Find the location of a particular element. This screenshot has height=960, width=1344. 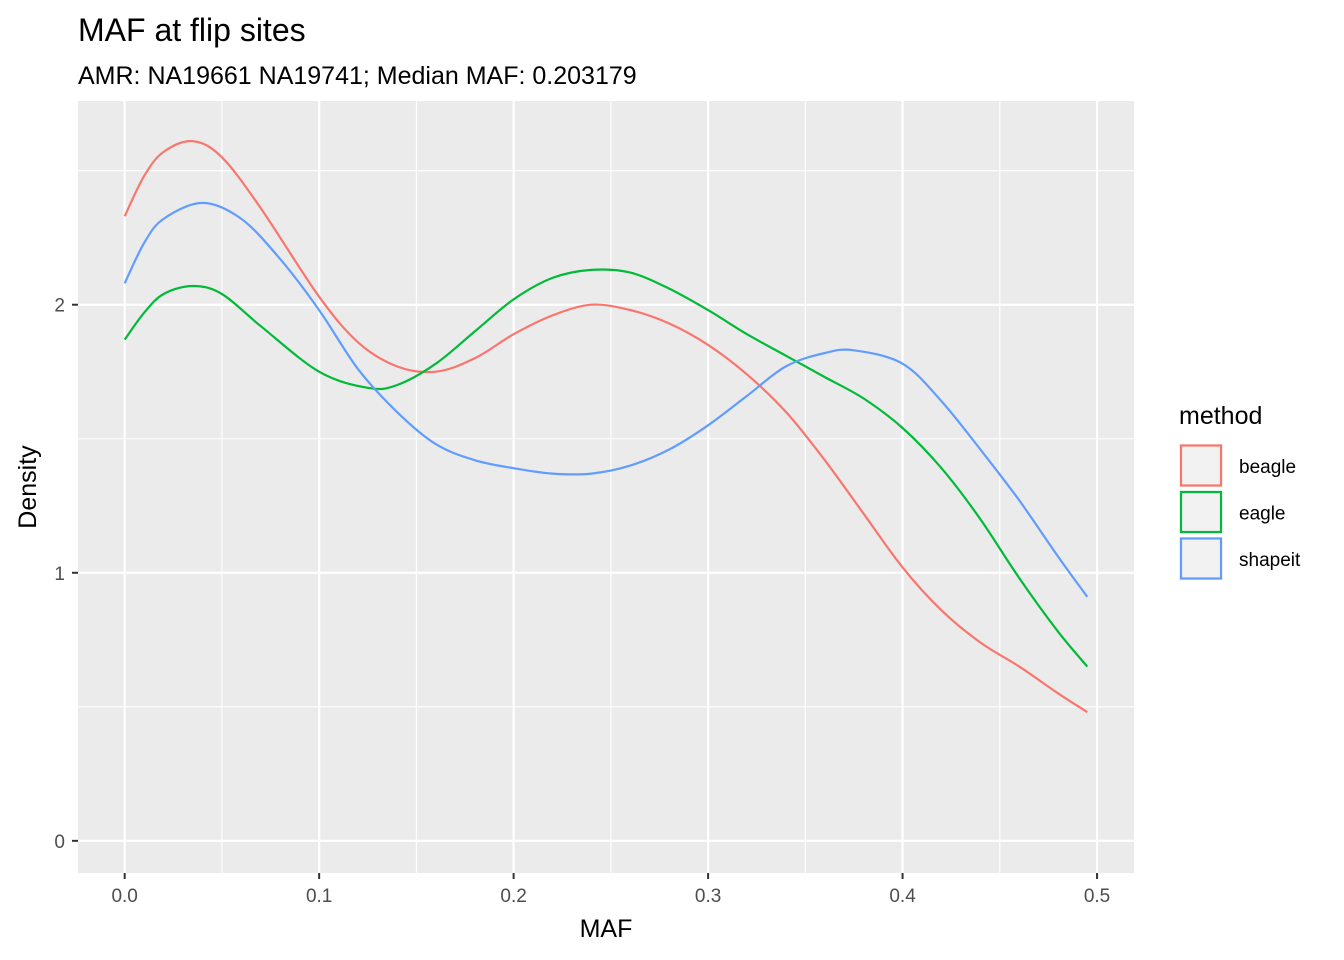

chart-title: MAF at flip sites is located at coordinates (192, 30).